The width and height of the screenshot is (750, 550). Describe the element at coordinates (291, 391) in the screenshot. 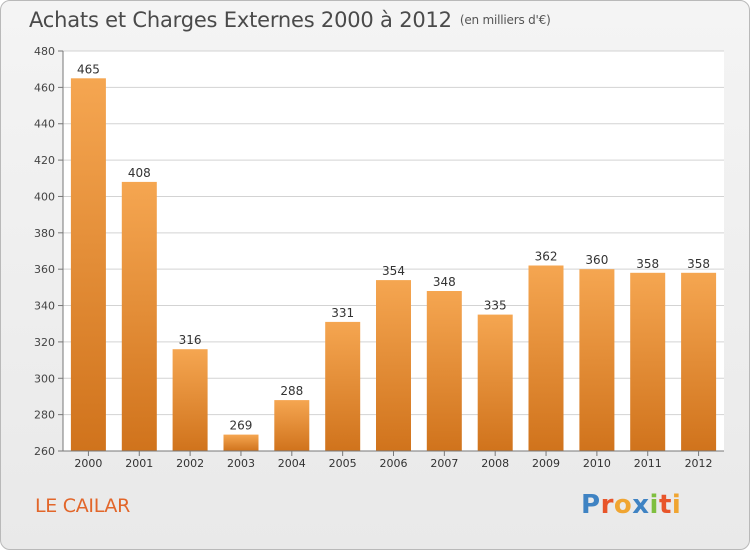

I see `data-label-2004: 288` at that location.